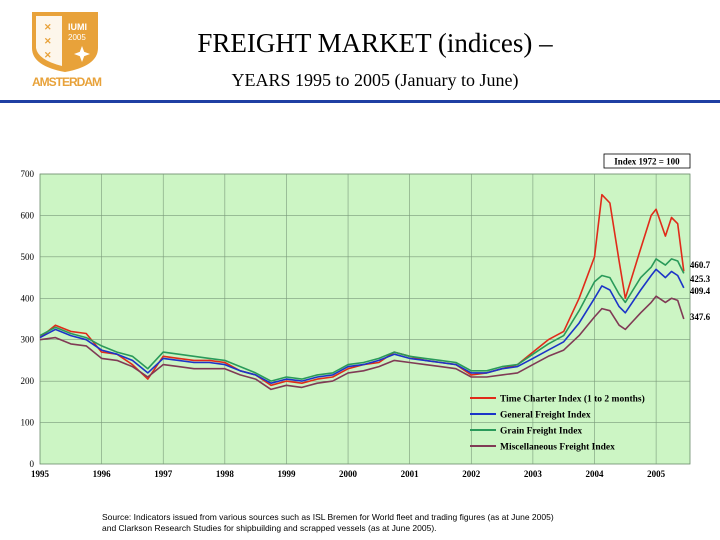  Describe the element at coordinates (471, 474) in the screenshot. I see `x-tick-label-2002: 2002` at that location.